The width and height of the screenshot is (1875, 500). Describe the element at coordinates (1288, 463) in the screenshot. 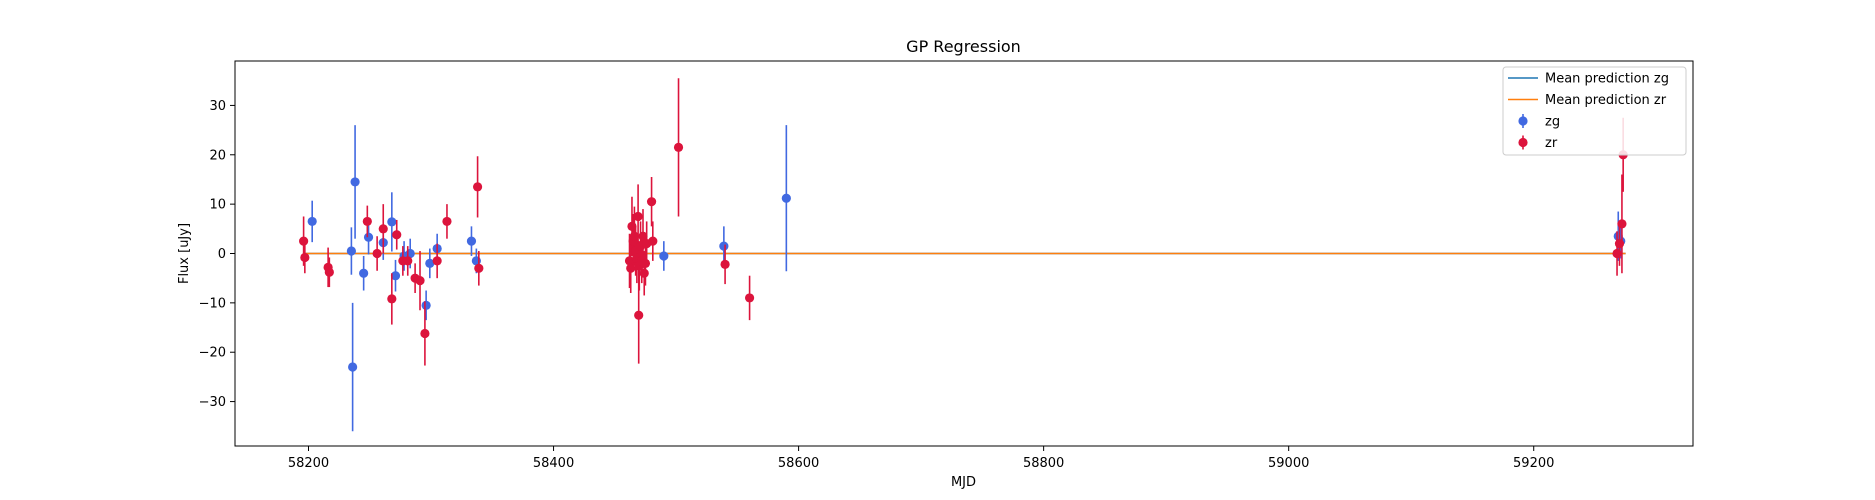

I see `x-tick-label: 59000` at that location.